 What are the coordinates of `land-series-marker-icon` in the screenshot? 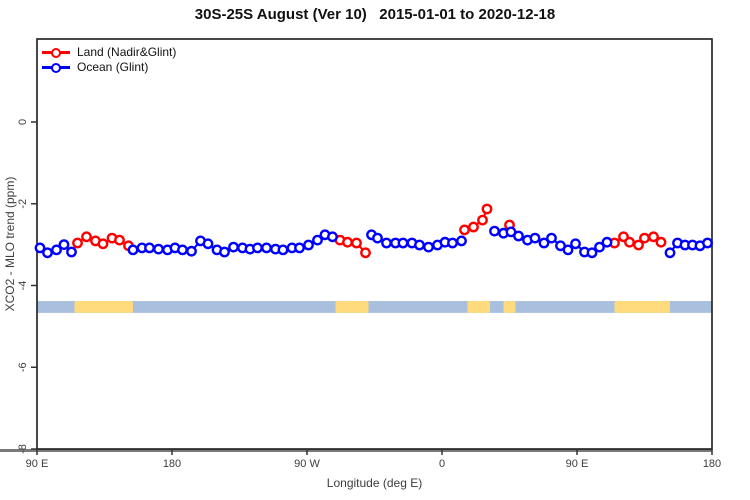 It's located at (56, 52).